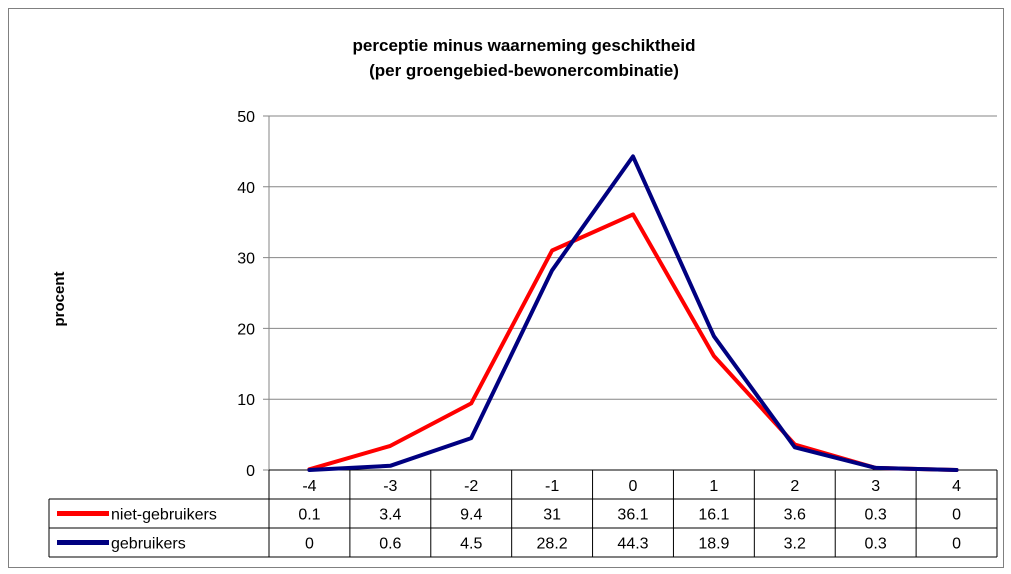  I want to click on y-tick-label: 10, so click(246, 400).